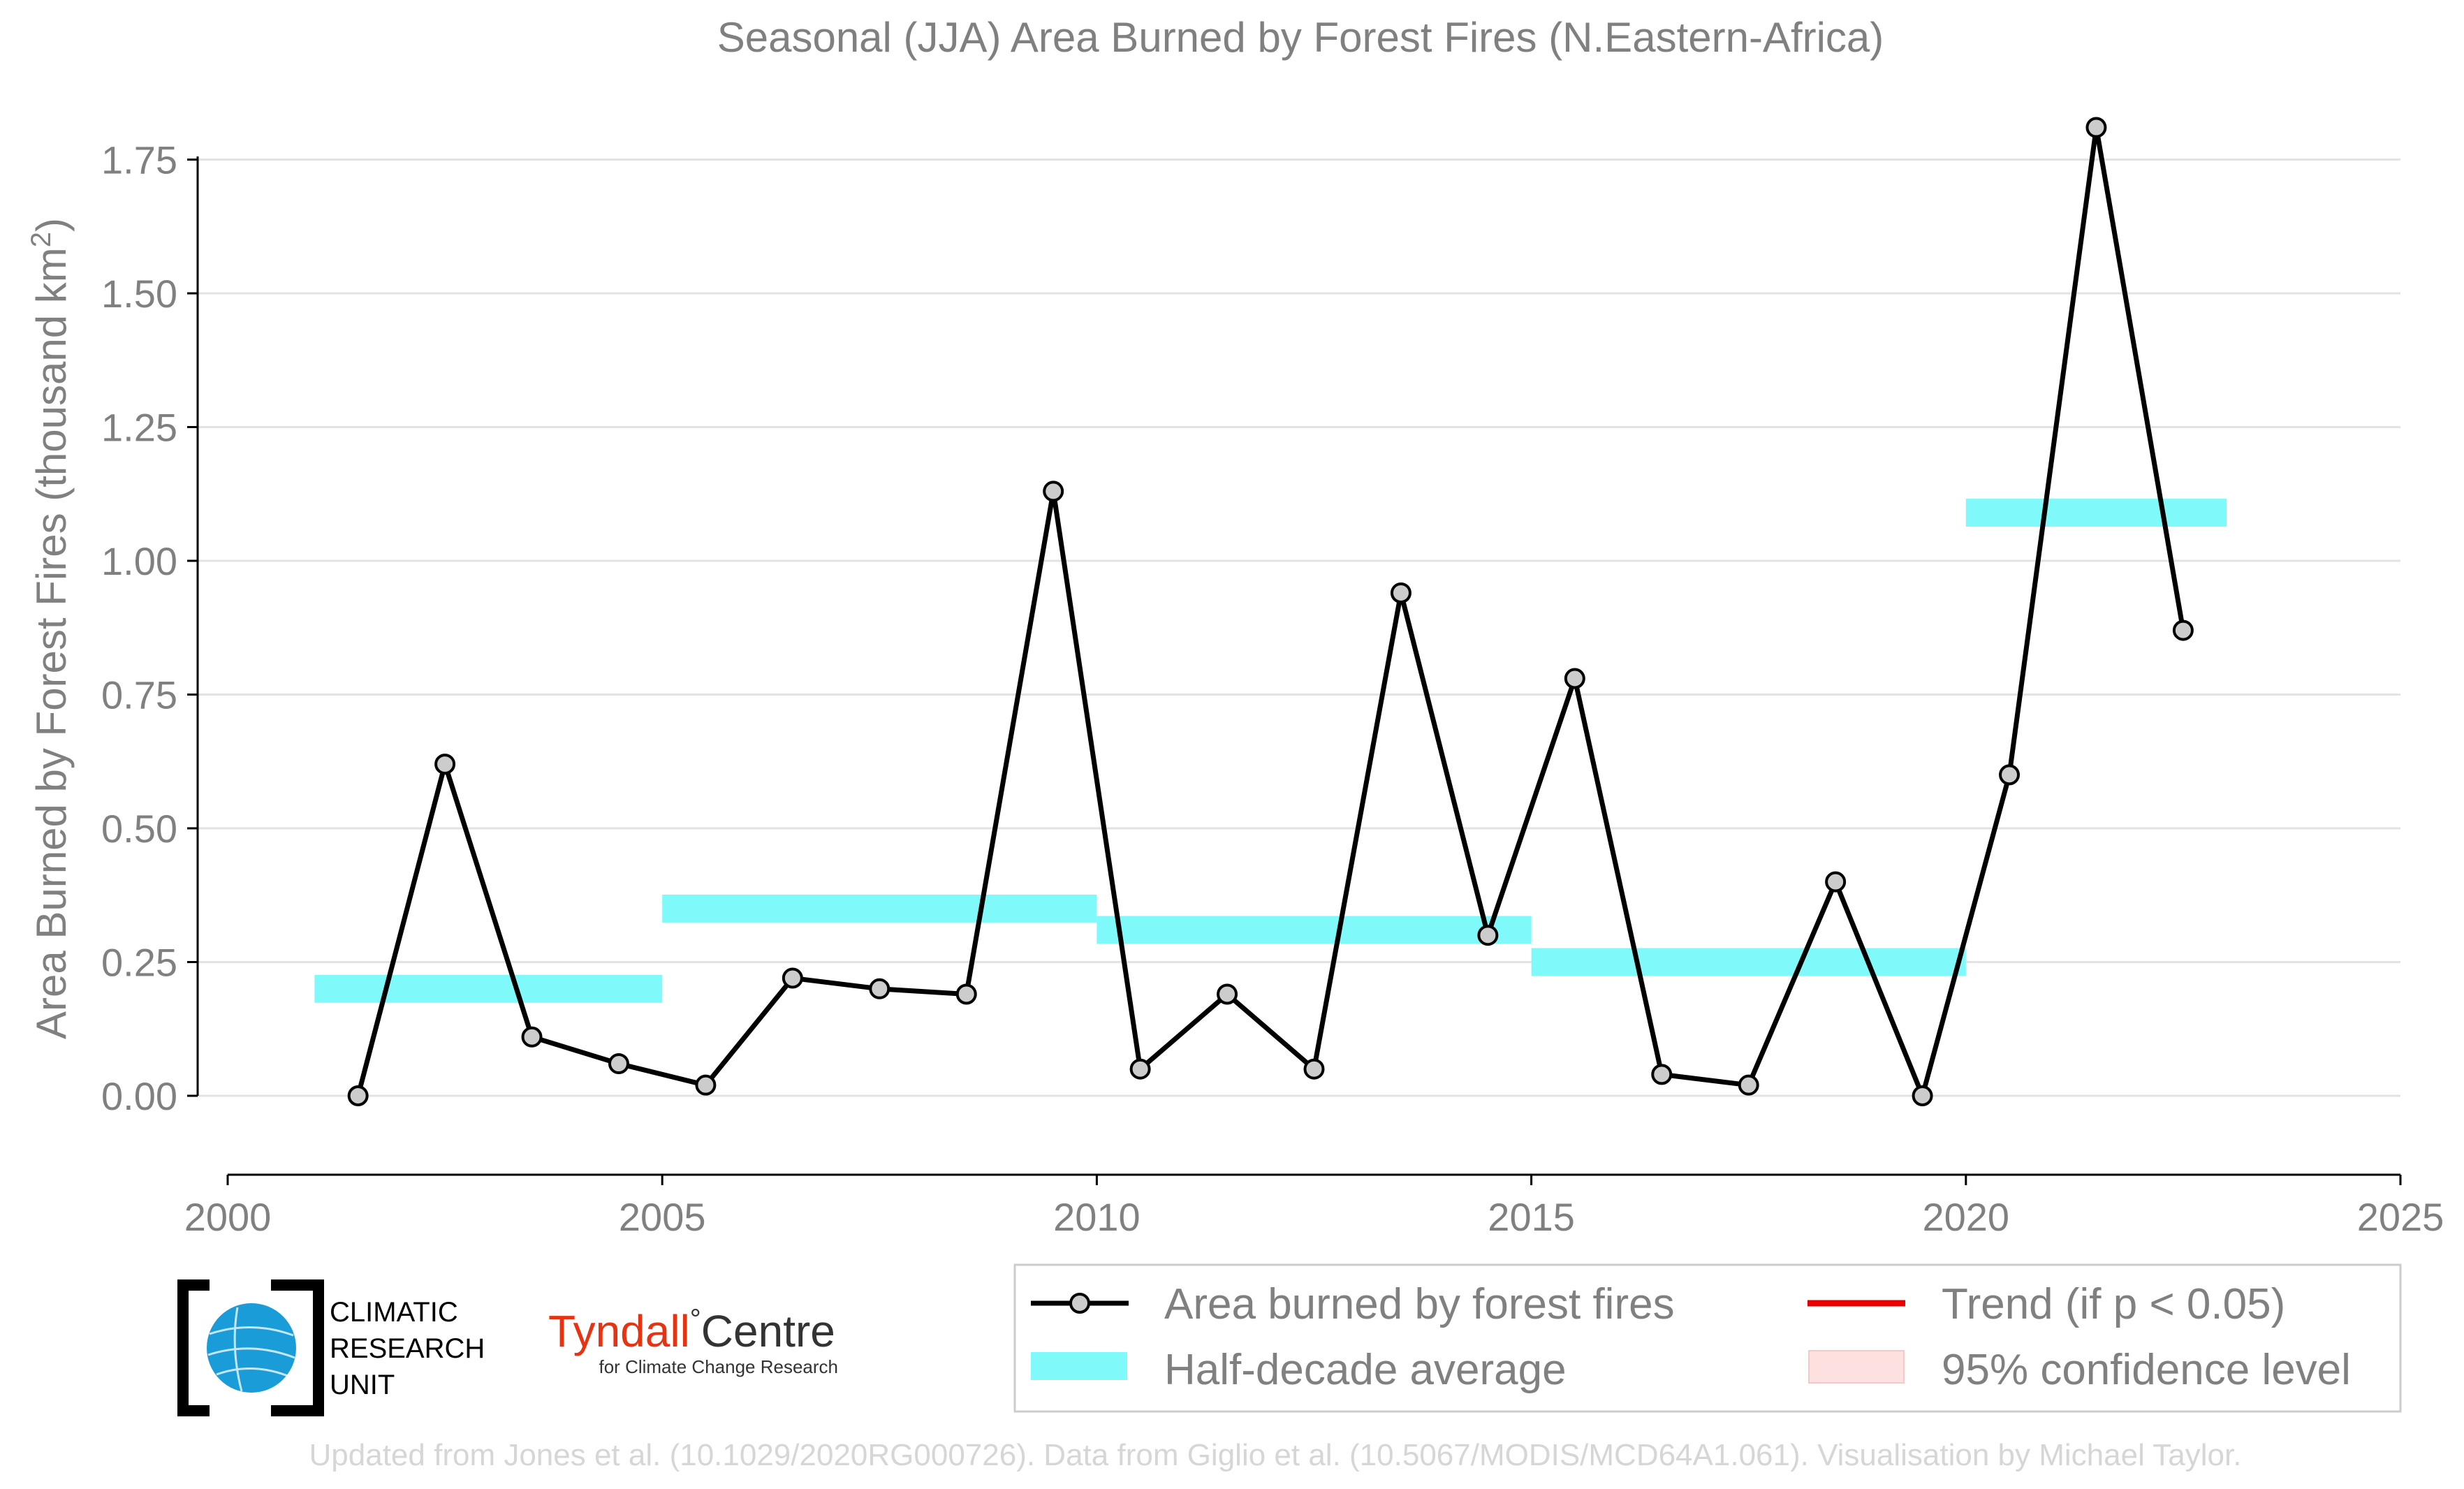 Image resolution: width=2464 pixels, height=1489 pixels. I want to click on legend-label-trend: Trend (if p < 0.05), so click(2113, 1304).